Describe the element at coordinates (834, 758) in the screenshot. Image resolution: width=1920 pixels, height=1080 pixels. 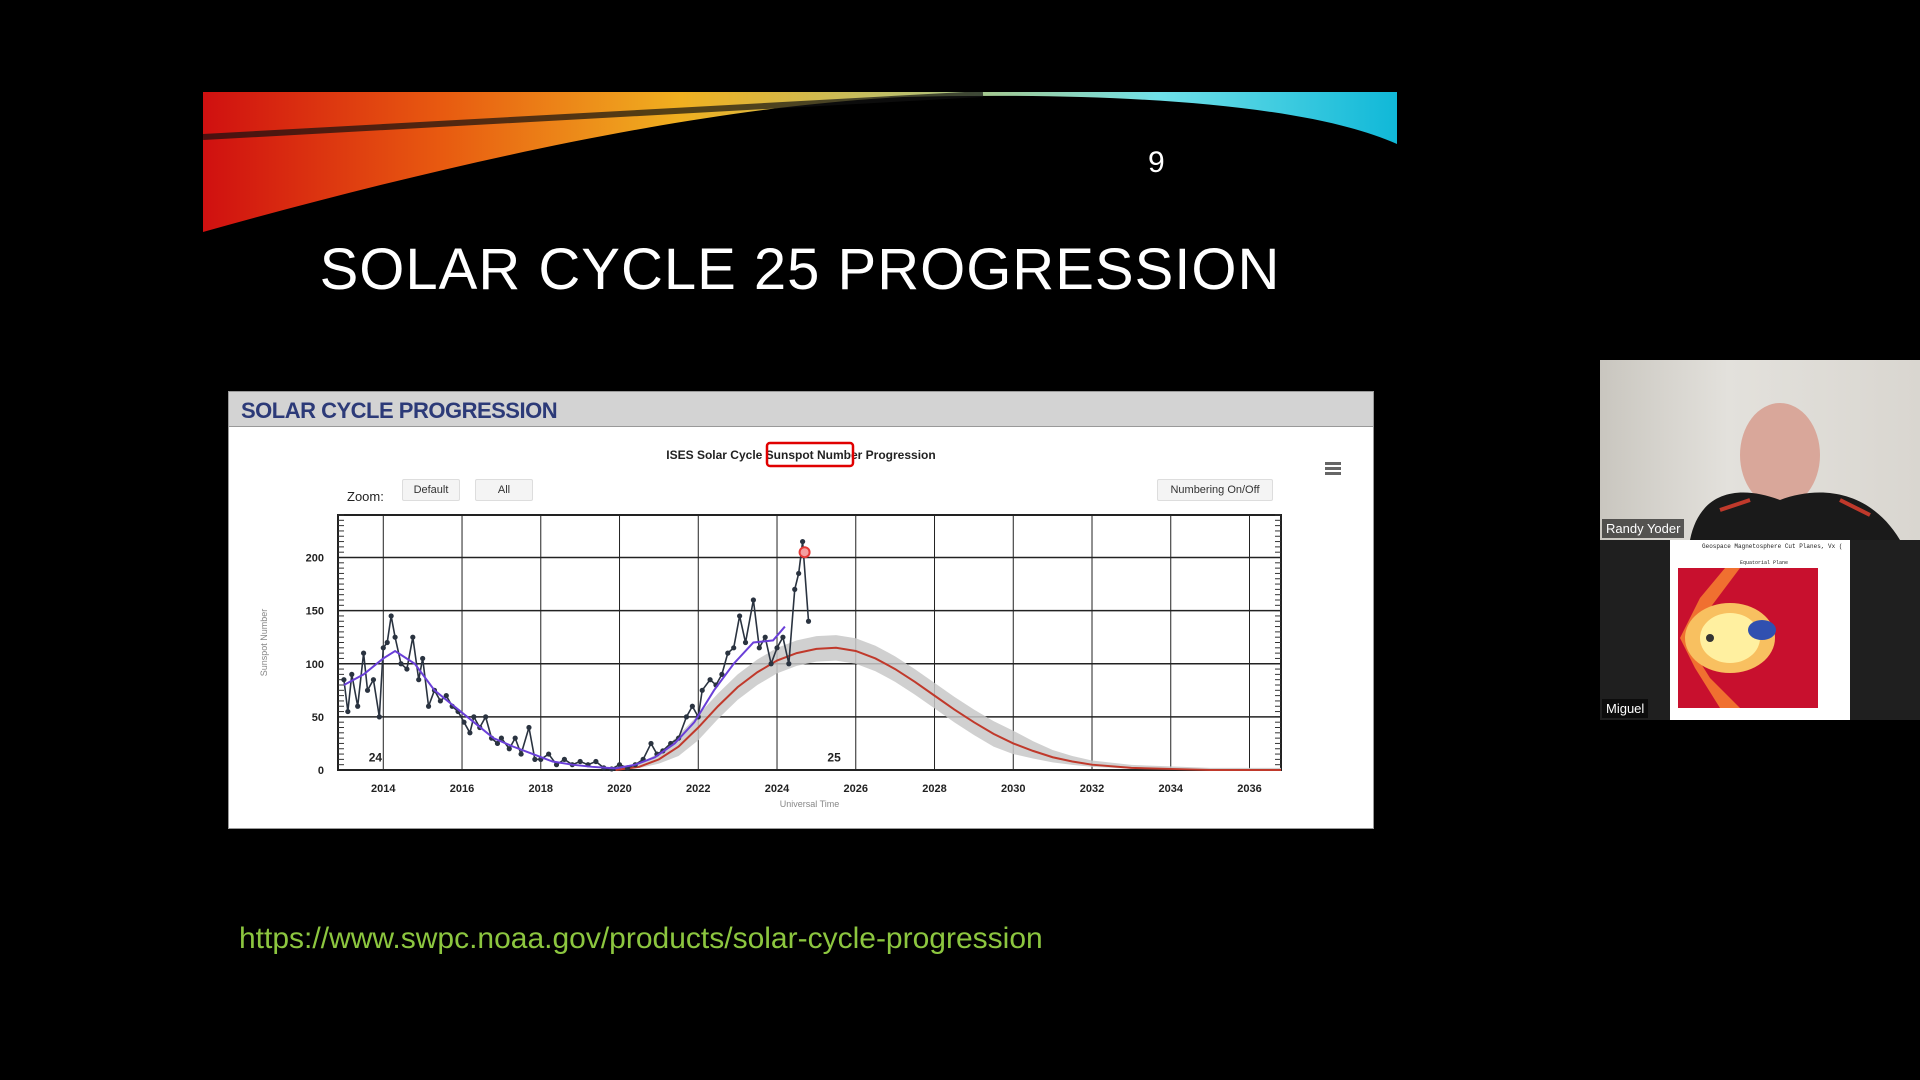
I see `cycle-label: 25` at that location.